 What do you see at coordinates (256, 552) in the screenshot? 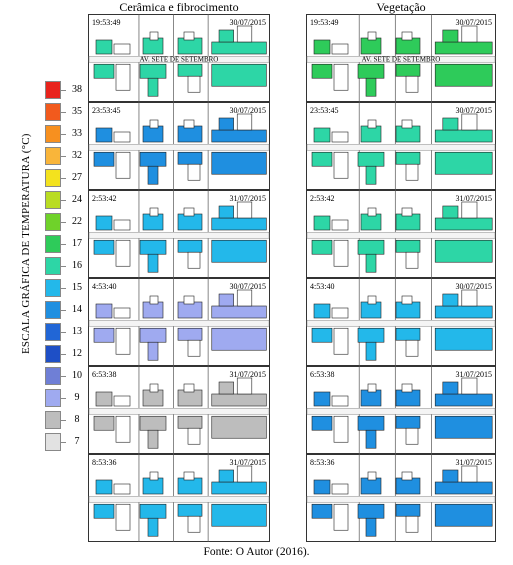
I see `source-footer: Fonte: O Autor (2016).` at bounding box center [256, 552].